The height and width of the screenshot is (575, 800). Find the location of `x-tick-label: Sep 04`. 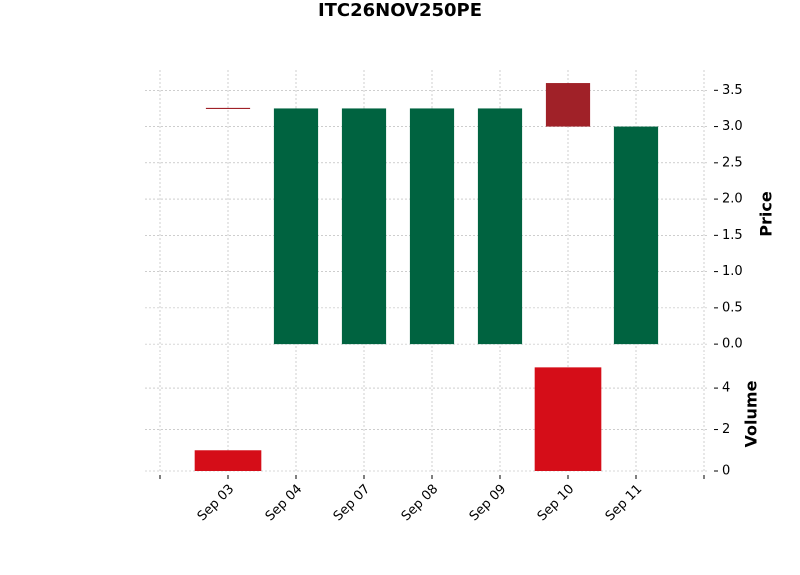

x-tick-label: Sep 04 is located at coordinates (284, 503).